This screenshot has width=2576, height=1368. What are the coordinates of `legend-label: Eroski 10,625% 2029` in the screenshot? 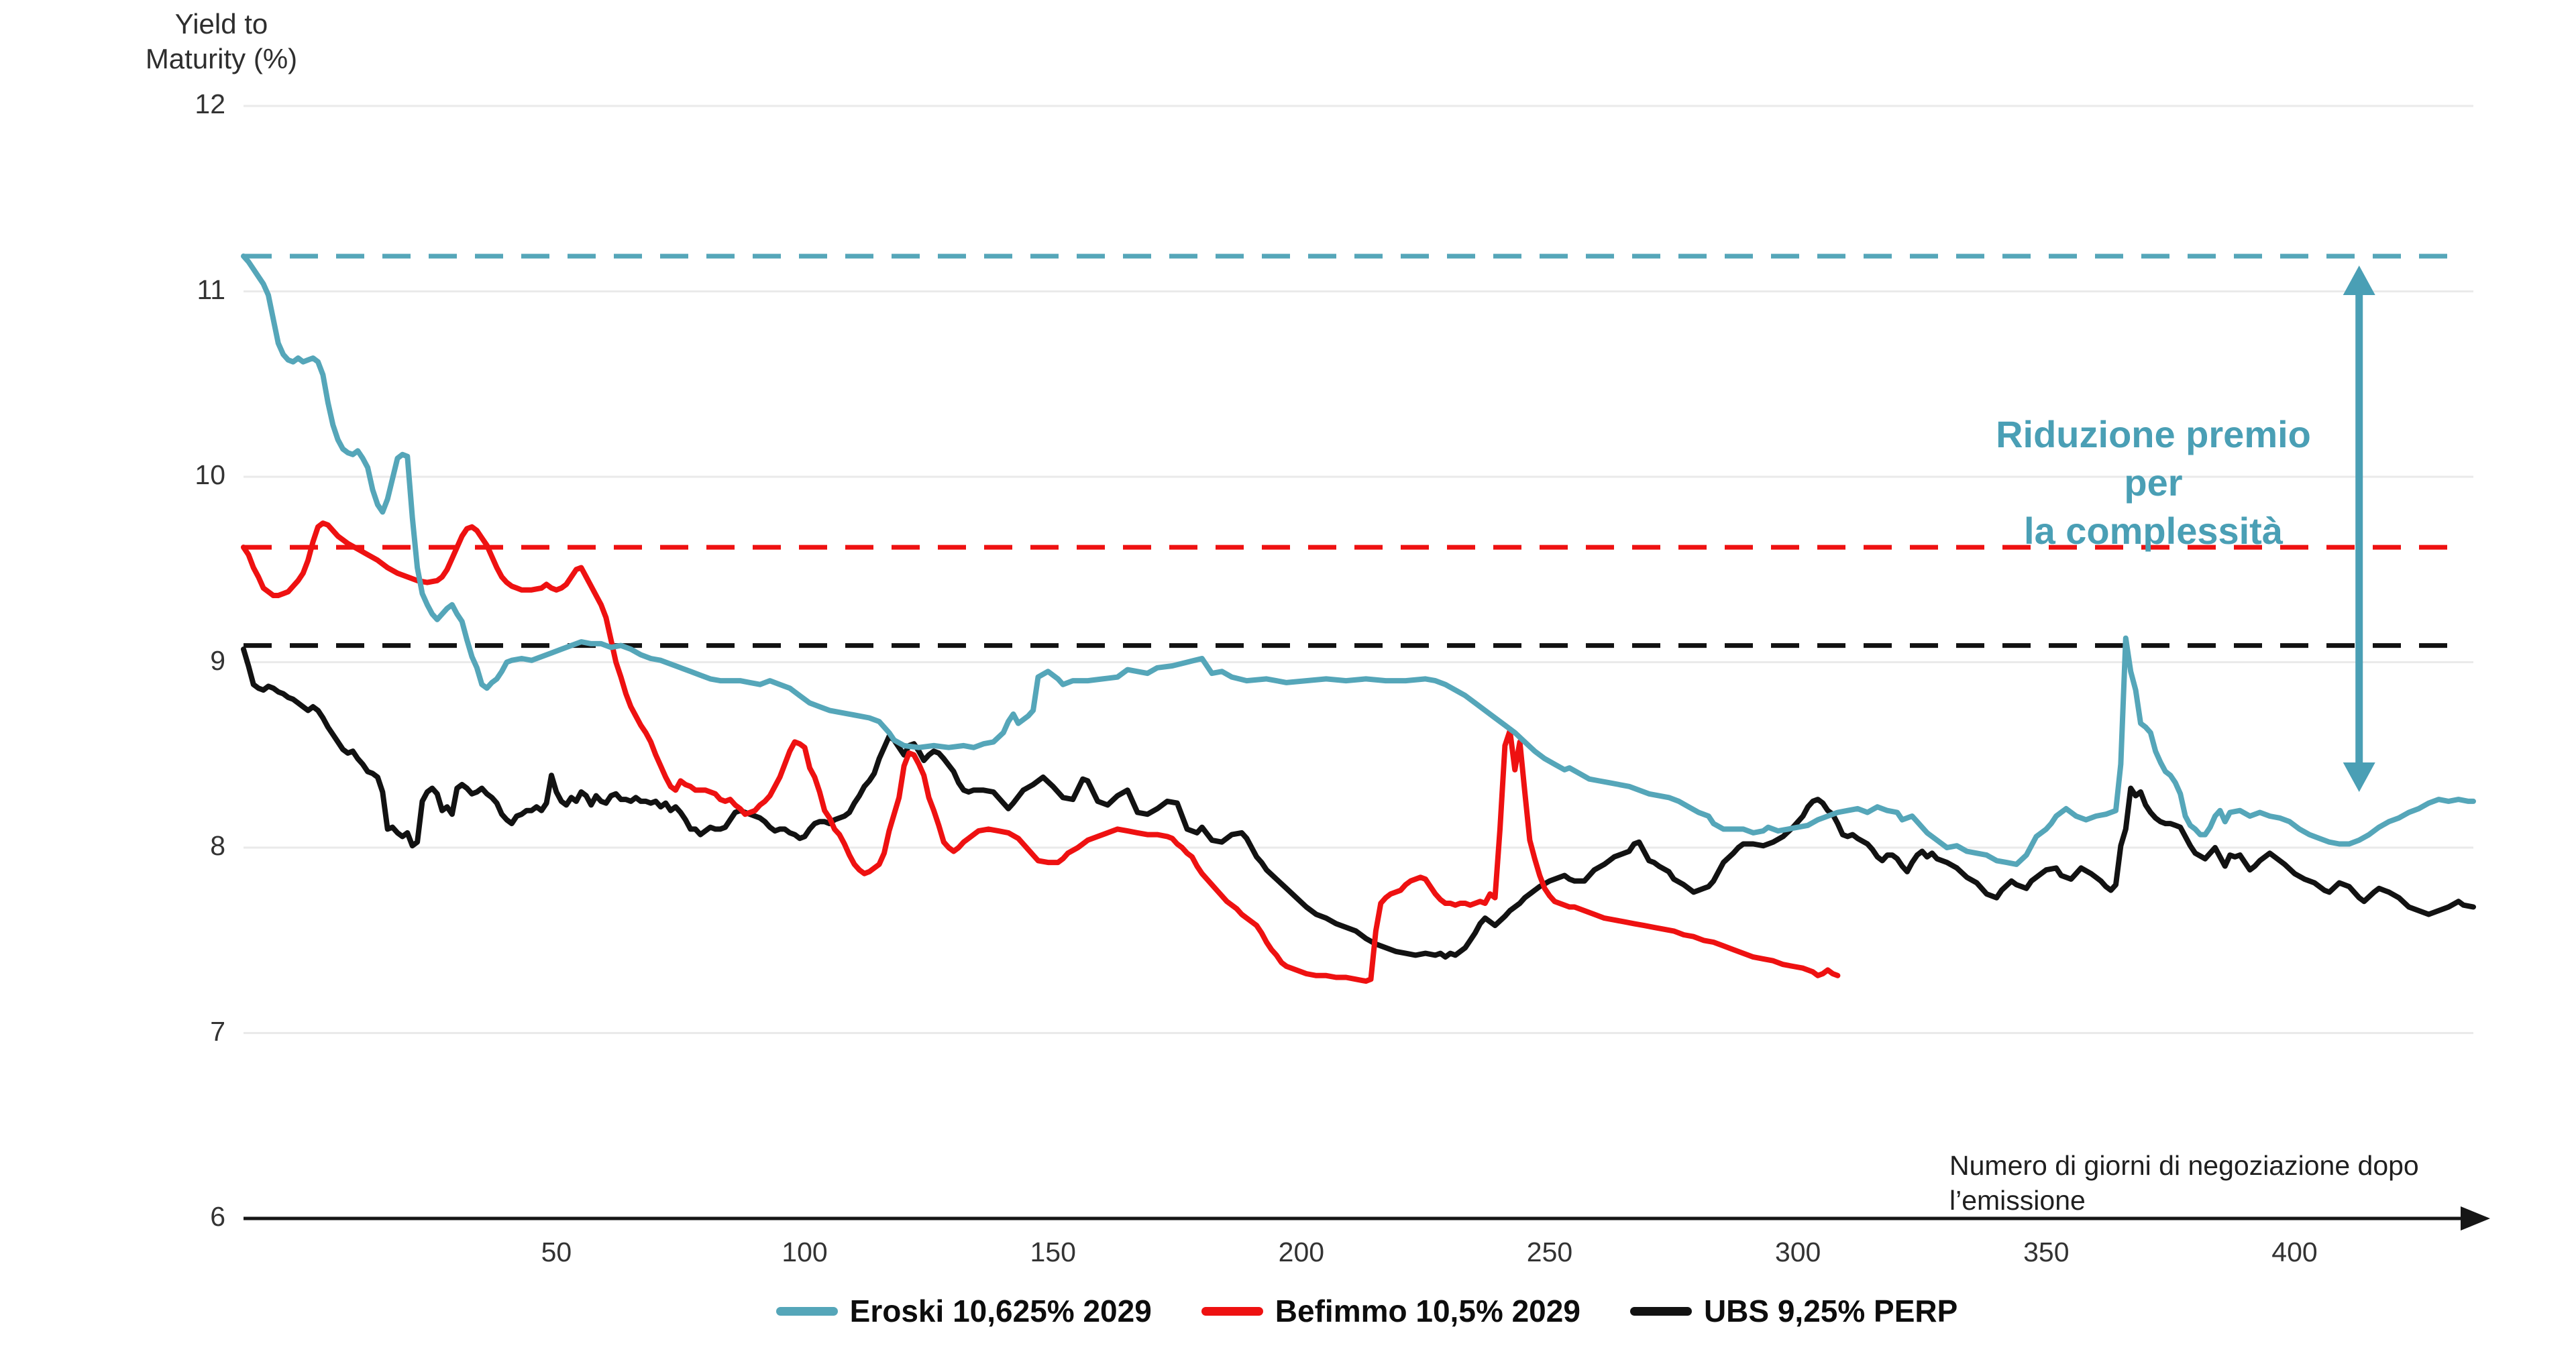 It's located at (1000, 1311).